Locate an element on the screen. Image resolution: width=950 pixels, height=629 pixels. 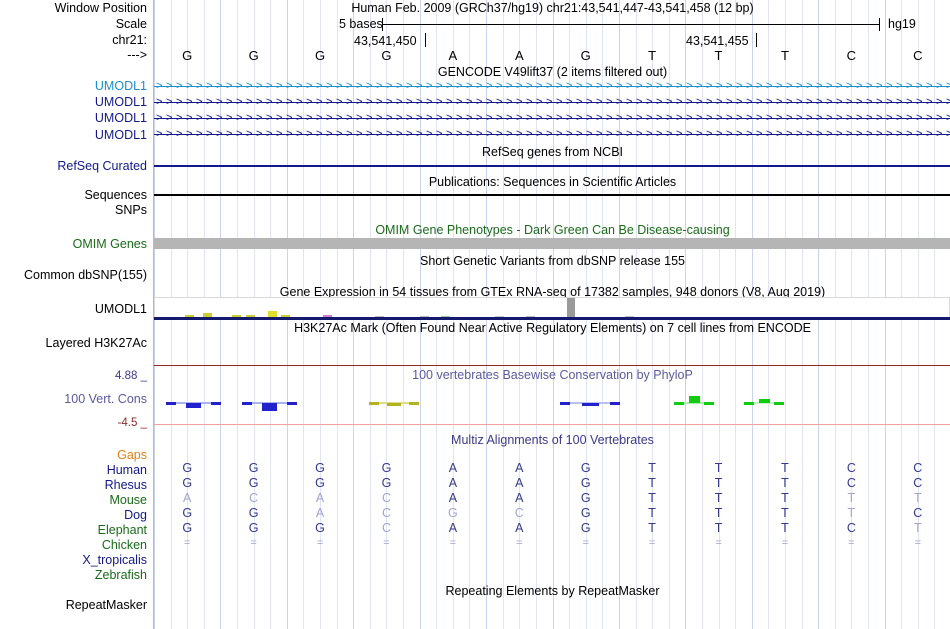
strand-arrow-label: ---> is located at coordinates (137, 55).